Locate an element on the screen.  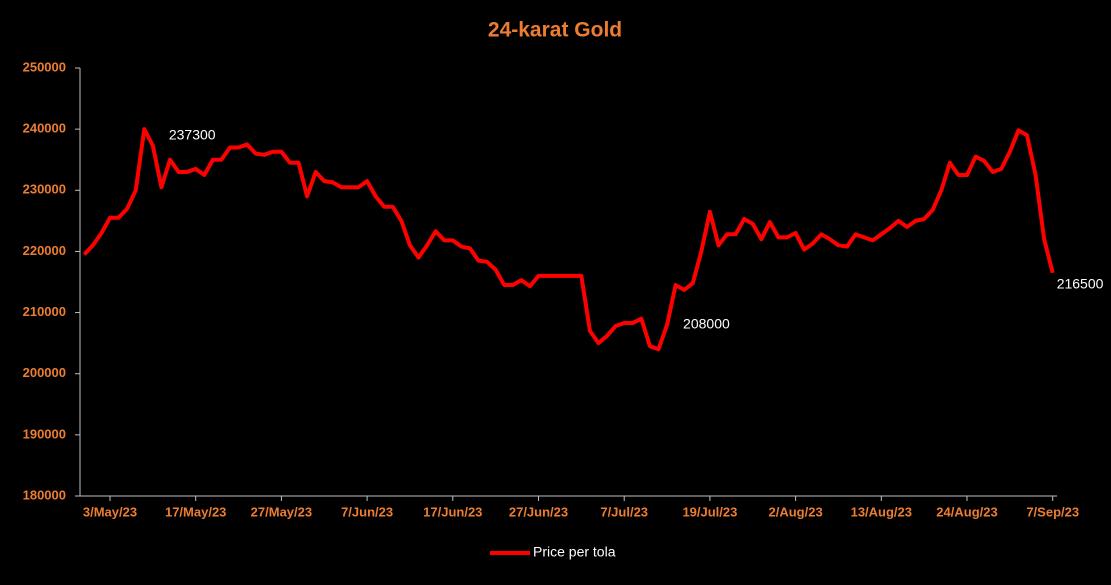
x-tick-label: 7/Jun/23 is located at coordinates (367, 511).